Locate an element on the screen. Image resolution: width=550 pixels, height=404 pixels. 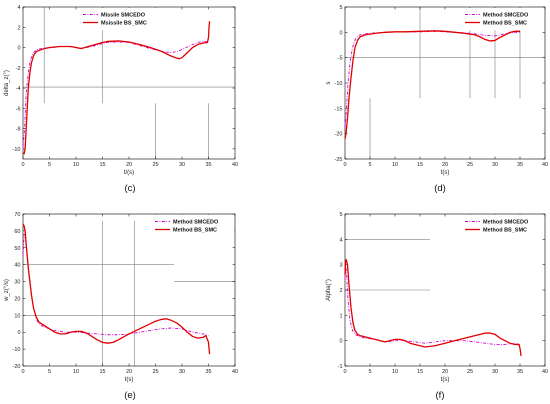
y-tick-label: -5 is located at coordinates (340, 59).